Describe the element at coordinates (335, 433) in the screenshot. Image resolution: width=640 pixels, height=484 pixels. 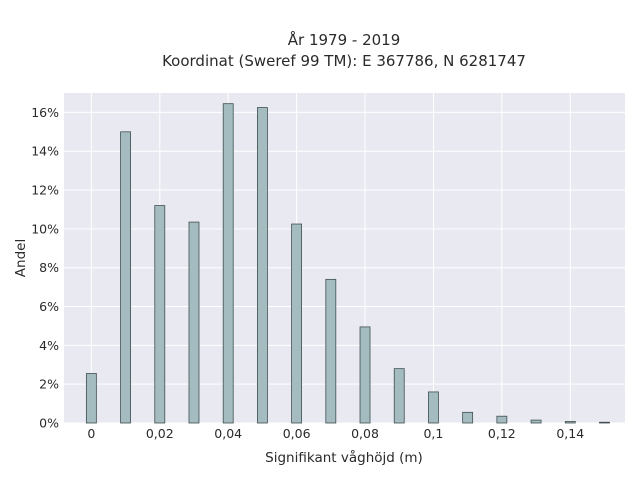
I see `x-tick-labels: 0 0,02 0,04 0,06 0,08 0,1 0,12 0,14` at that location.